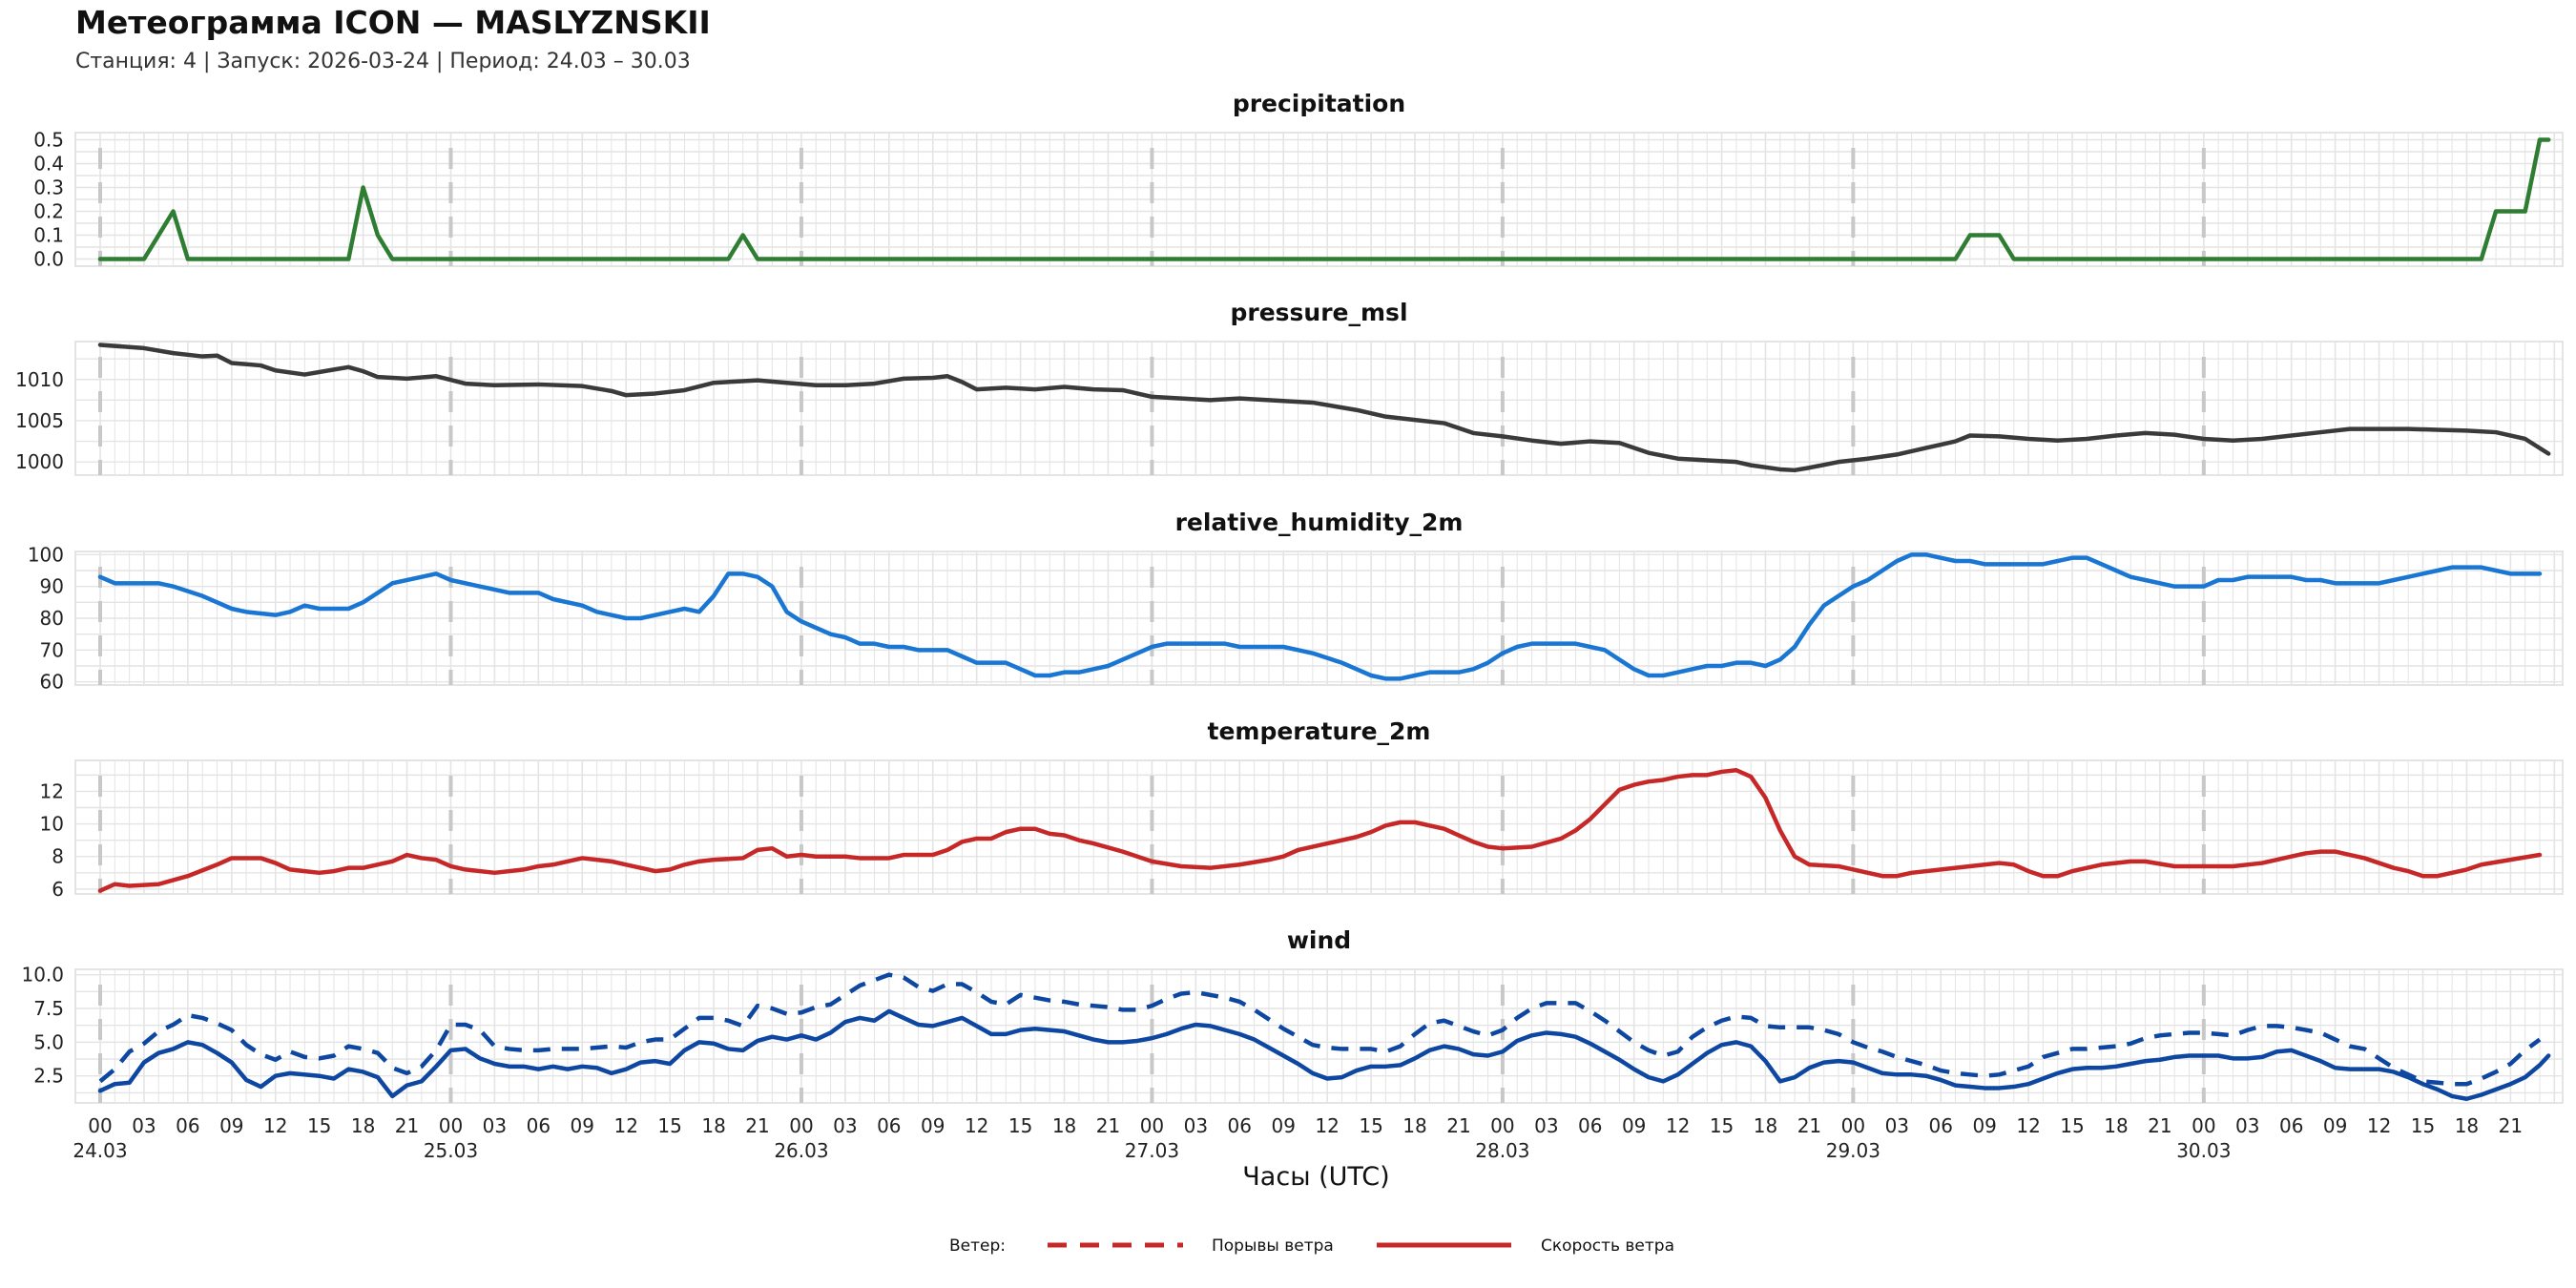 This screenshot has height=1288, width=2576. I want to click on y-tick-label: 90, so click(52, 586).